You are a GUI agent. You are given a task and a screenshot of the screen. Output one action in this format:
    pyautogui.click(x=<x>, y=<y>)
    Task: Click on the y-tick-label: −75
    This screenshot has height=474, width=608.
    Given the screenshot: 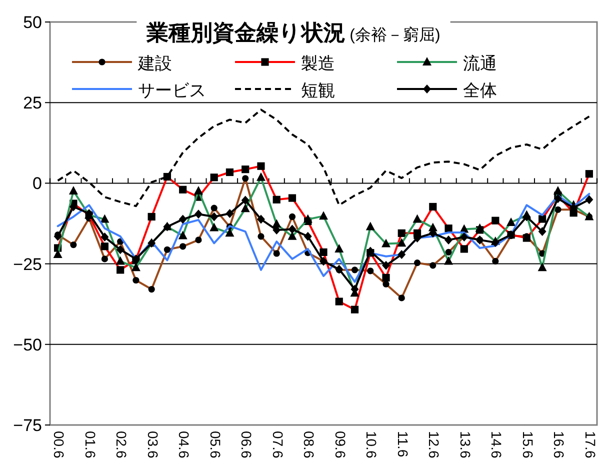 What is the action you would take?
    pyautogui.click(x=27, y=425)
    